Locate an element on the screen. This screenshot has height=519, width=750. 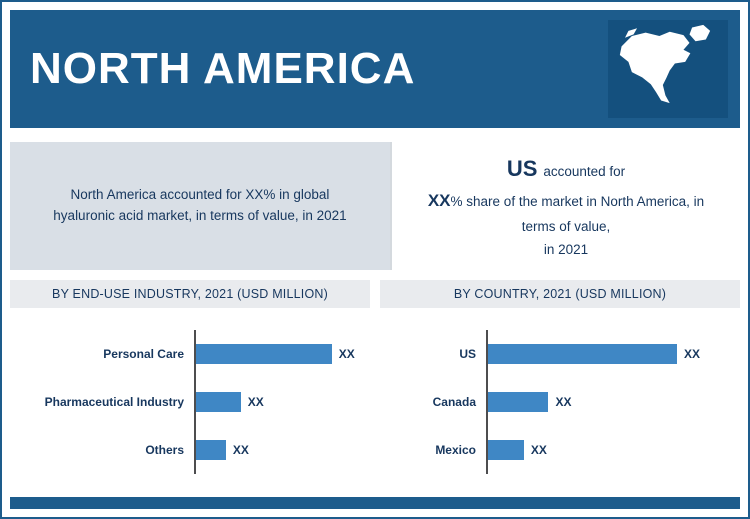
page-title: NORTH AMERICA is located at coordinates (223, 68).